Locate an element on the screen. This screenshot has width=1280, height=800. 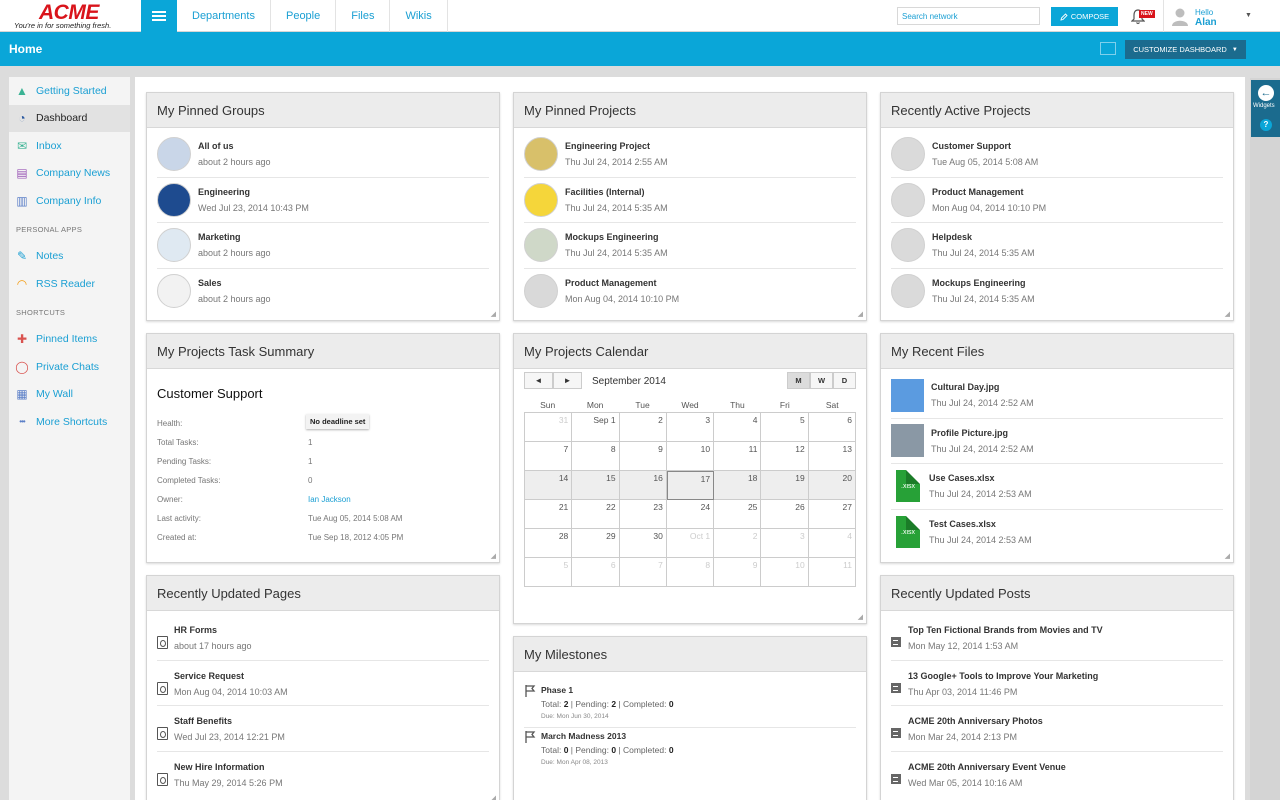
calendar-day: 24 is located at coordinates (690, 514).